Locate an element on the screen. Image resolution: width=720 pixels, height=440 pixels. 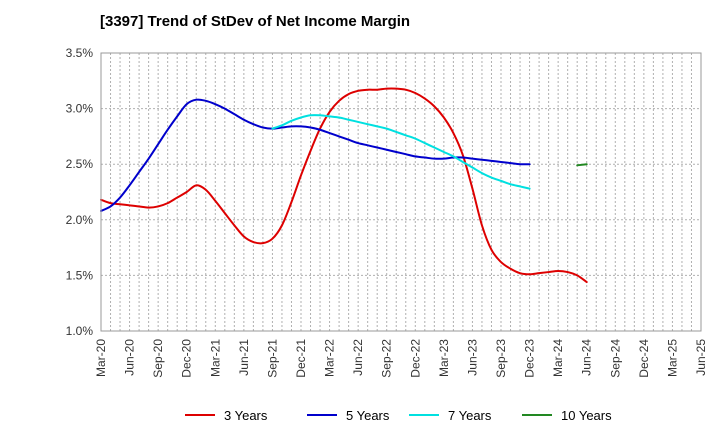
x-tick-label: Jun-21 is located at coordinates (244, 357).